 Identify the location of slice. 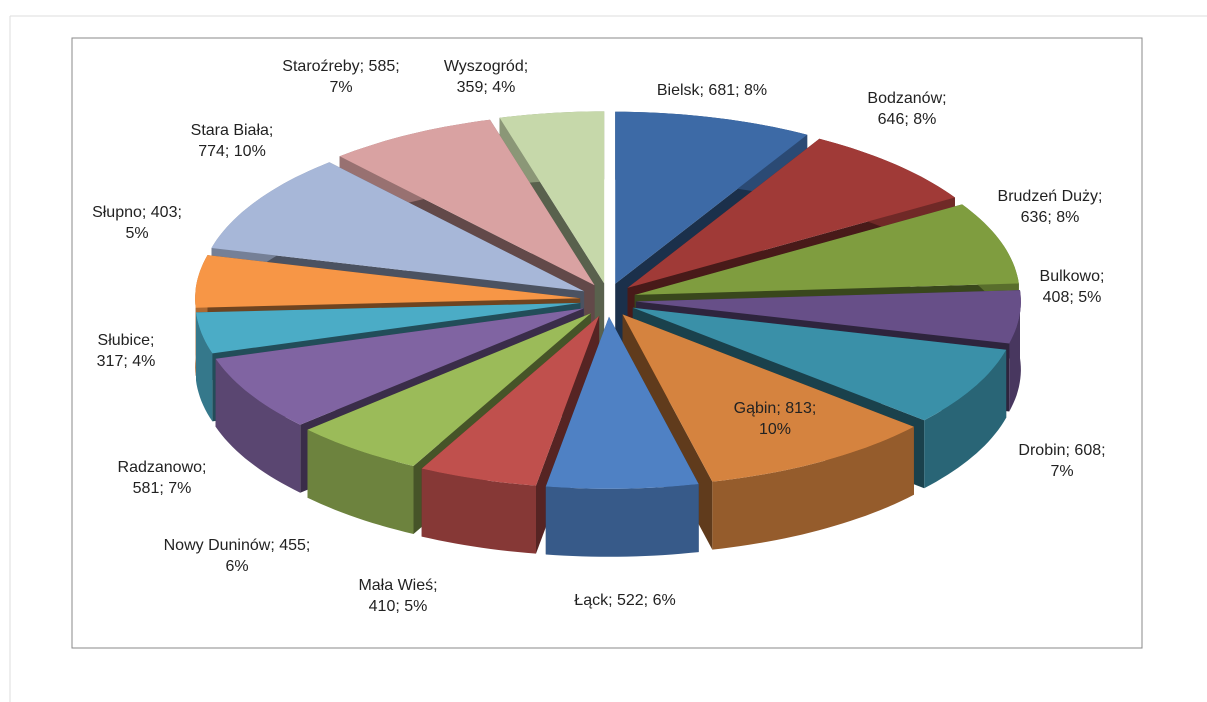
(622, 436).